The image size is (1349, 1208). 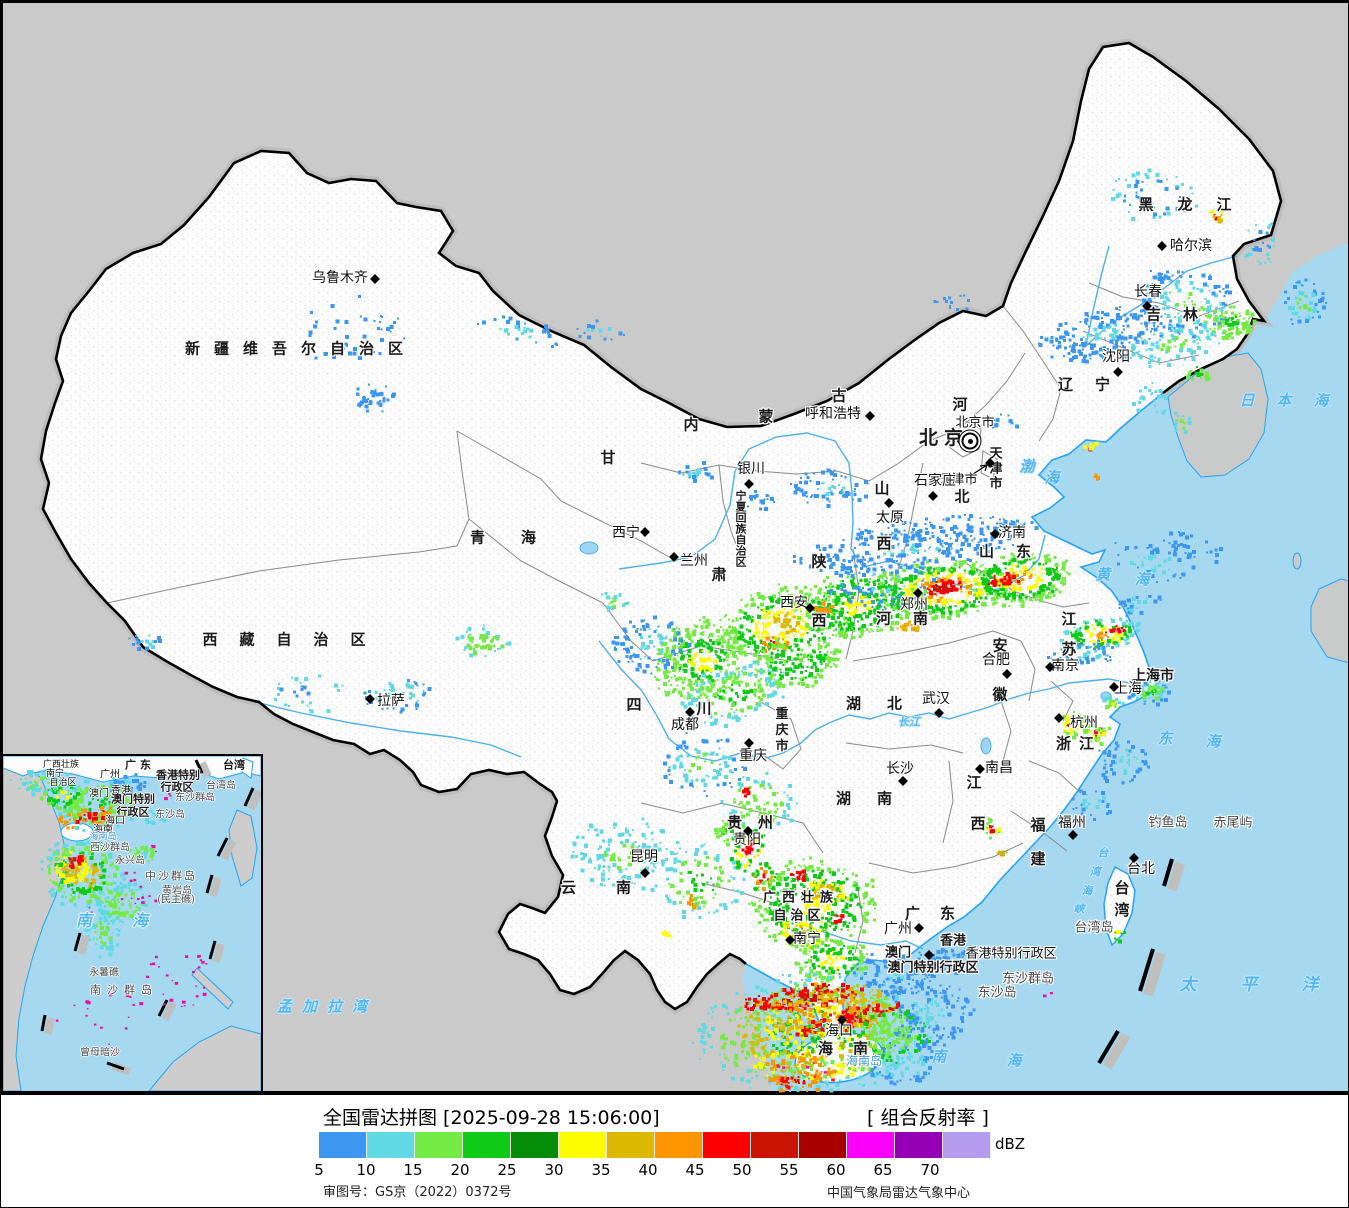 What do you see at coordinates (491, 1118) in the screenshot?
I see `map-title: 全国雷达拼图 [2025-09-28 15:06:00]` at bounding box center [491, 1118].